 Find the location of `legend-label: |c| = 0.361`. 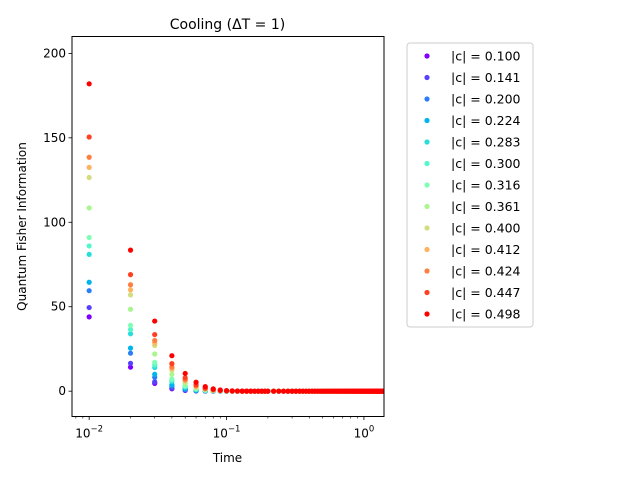

legend-label: |c| = 0.361 is located at coordinates (486, 206).